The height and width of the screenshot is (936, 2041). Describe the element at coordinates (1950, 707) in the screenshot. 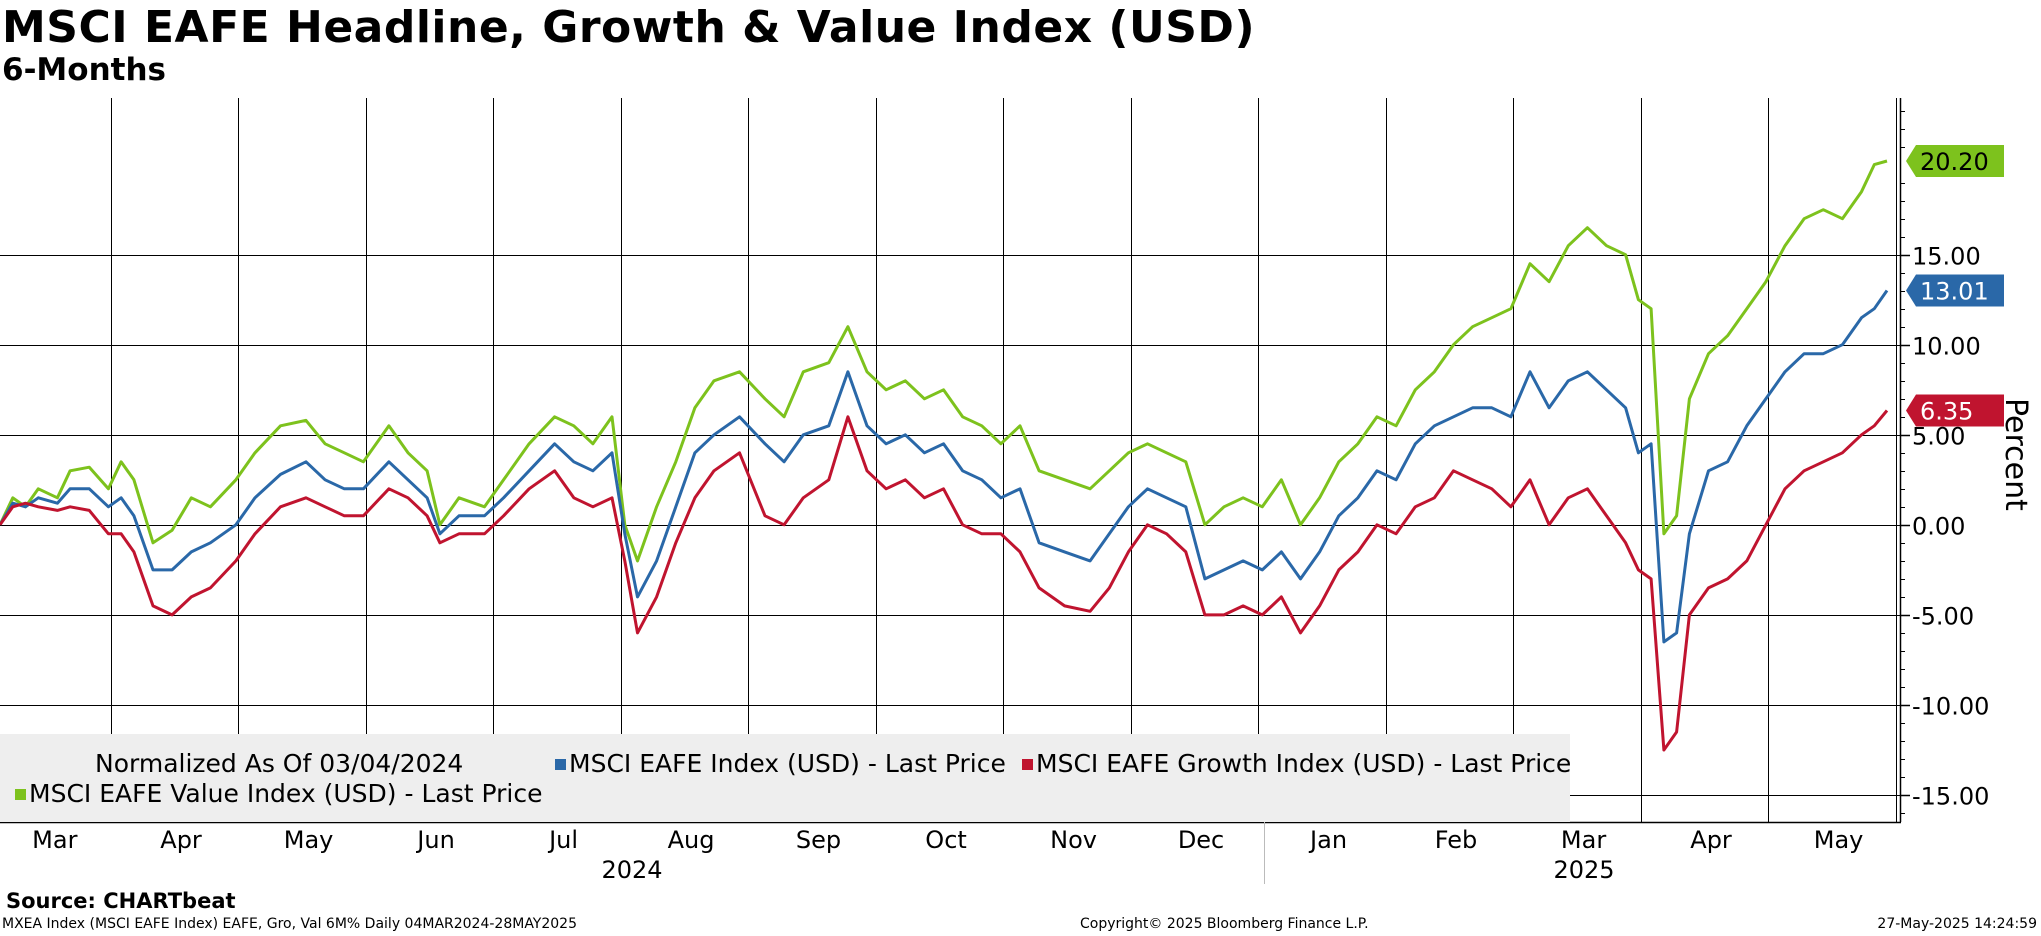

I see `y-tick-label: -10.00` at that location.